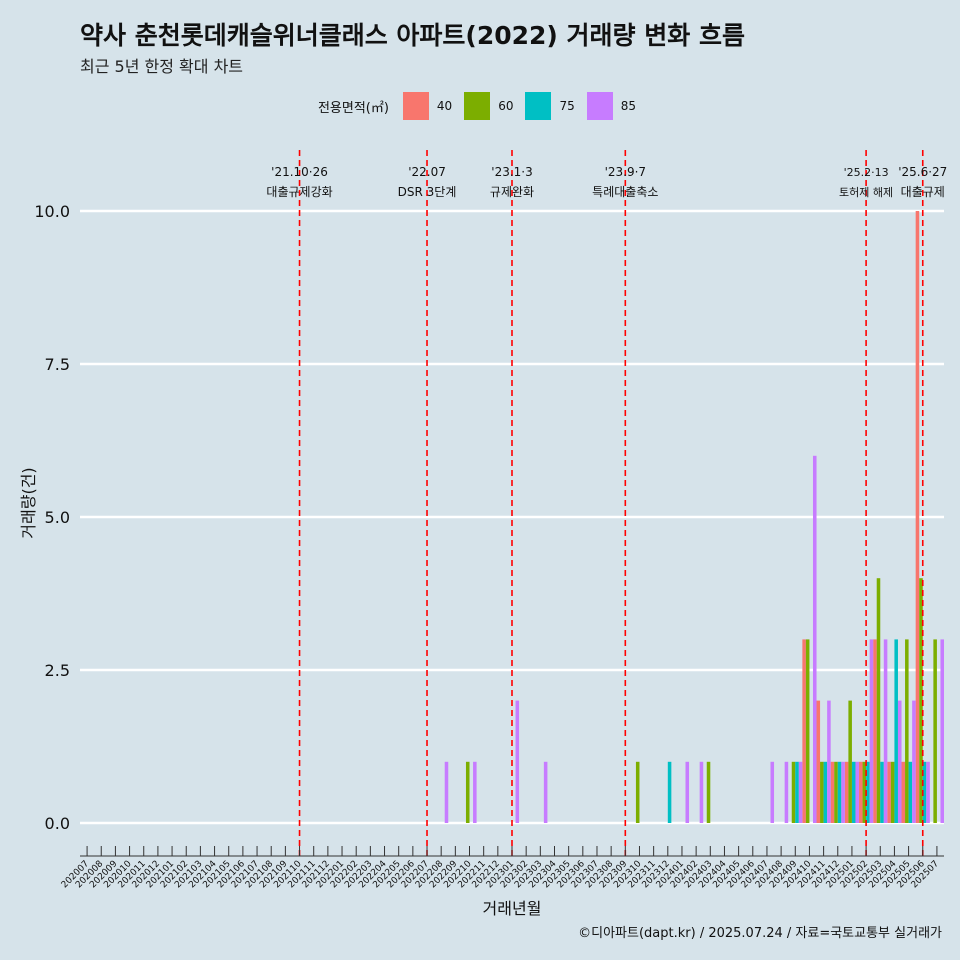 The image size is (960, 960). Describe the element at coordinates (412, 35) in the screenshot. I see `chart-title: 약사 춘천롯데캐슬위너클래스 아파트(2022) 거래량 변화 흐름` at that location.